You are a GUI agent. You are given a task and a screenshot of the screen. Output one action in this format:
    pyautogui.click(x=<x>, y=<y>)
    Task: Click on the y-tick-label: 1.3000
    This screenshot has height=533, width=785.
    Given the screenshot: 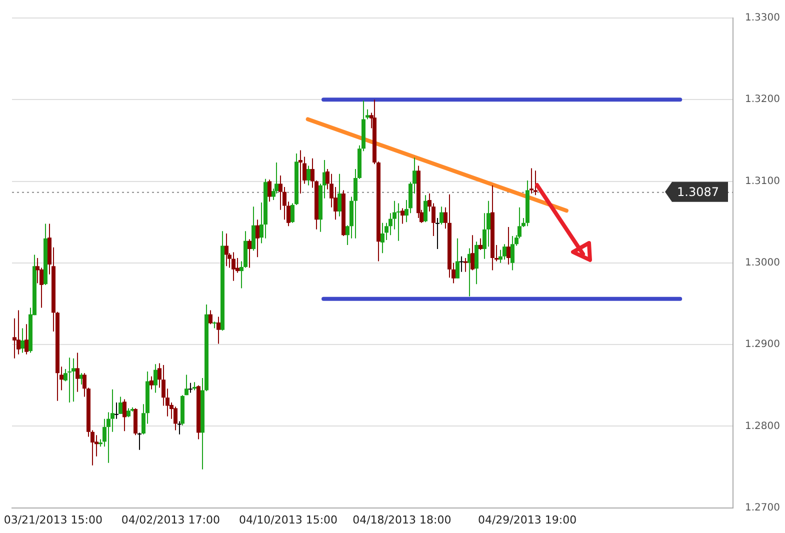 What is the action you would take?
    pyautogui.click(x=762, y=262)
    